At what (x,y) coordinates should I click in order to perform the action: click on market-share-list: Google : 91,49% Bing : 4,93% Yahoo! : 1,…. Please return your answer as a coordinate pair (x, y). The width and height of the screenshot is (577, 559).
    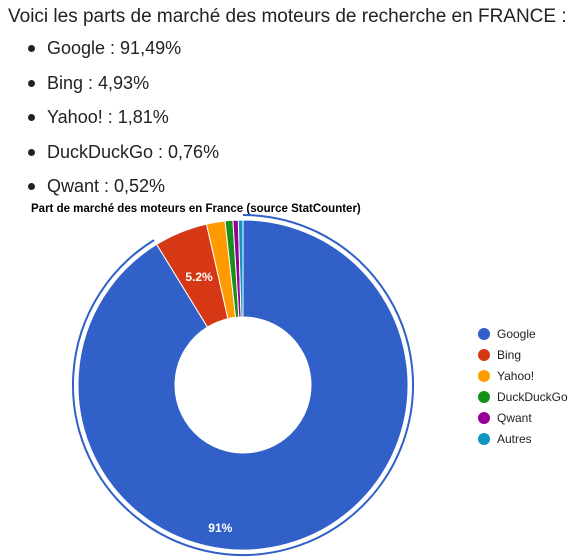
    Looking at the image, I should click on (122, 119).